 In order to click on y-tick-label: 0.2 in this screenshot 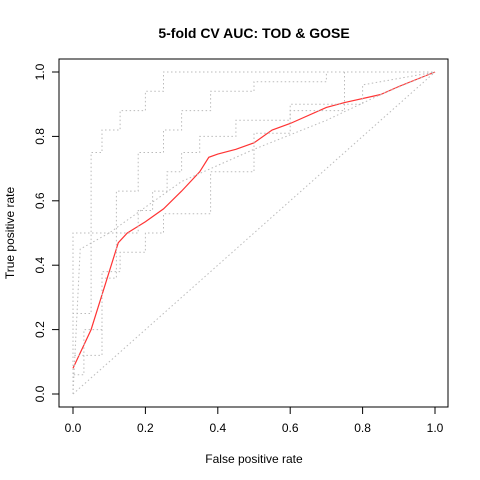, I will do `click(40, 329)`.